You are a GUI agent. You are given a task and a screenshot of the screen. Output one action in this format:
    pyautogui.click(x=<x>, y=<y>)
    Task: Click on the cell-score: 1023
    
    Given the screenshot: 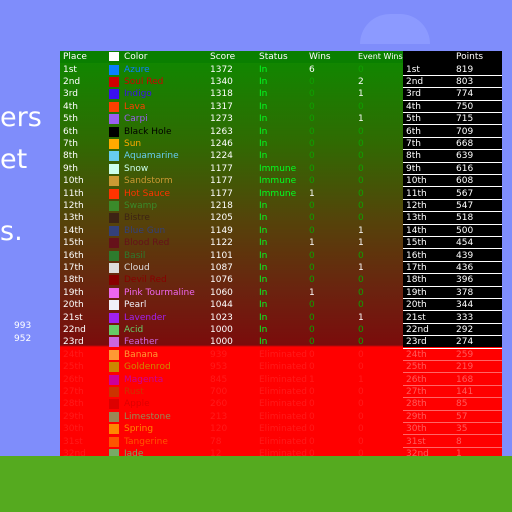 What is the action you would take?
    pyautogui.click(x=221, y=317)
    